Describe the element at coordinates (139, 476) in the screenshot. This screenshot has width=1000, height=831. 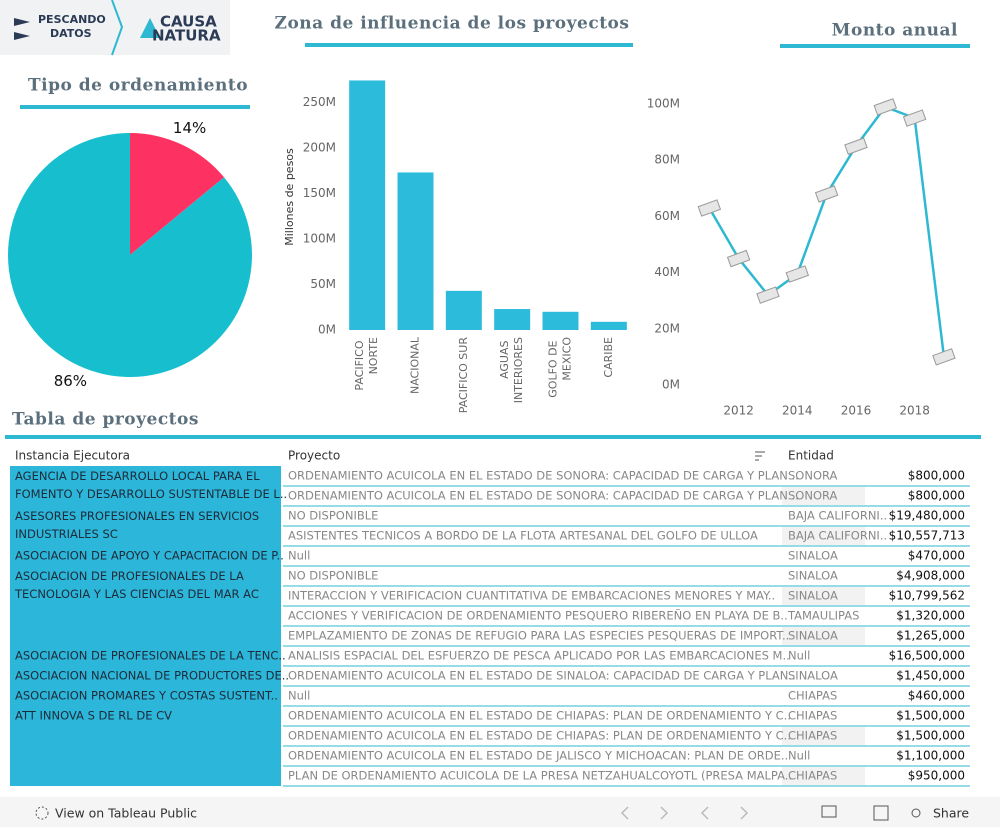
I see `cell-line: AGENCIA DE DESARROLLO LOCAL PARA EL` at that location.